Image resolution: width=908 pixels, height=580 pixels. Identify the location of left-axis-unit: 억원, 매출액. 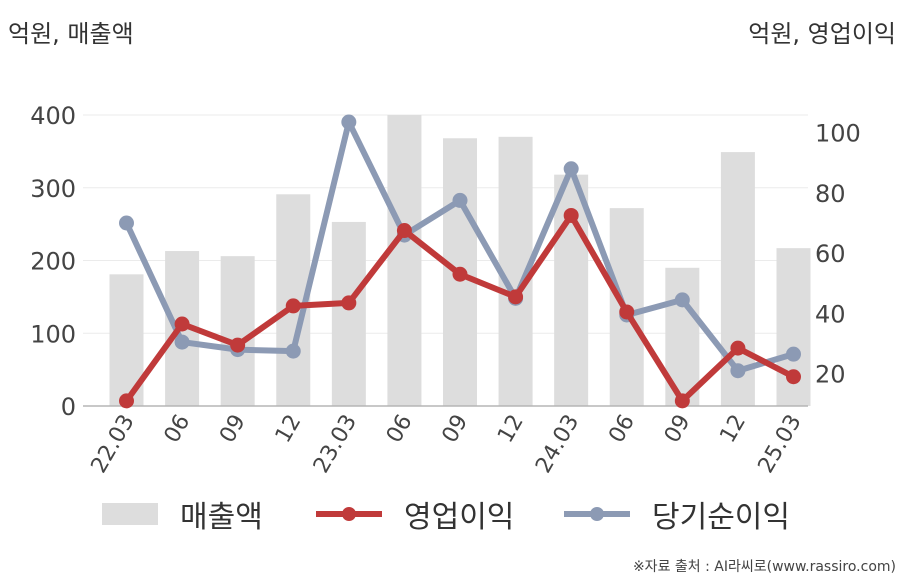
(71, 34).